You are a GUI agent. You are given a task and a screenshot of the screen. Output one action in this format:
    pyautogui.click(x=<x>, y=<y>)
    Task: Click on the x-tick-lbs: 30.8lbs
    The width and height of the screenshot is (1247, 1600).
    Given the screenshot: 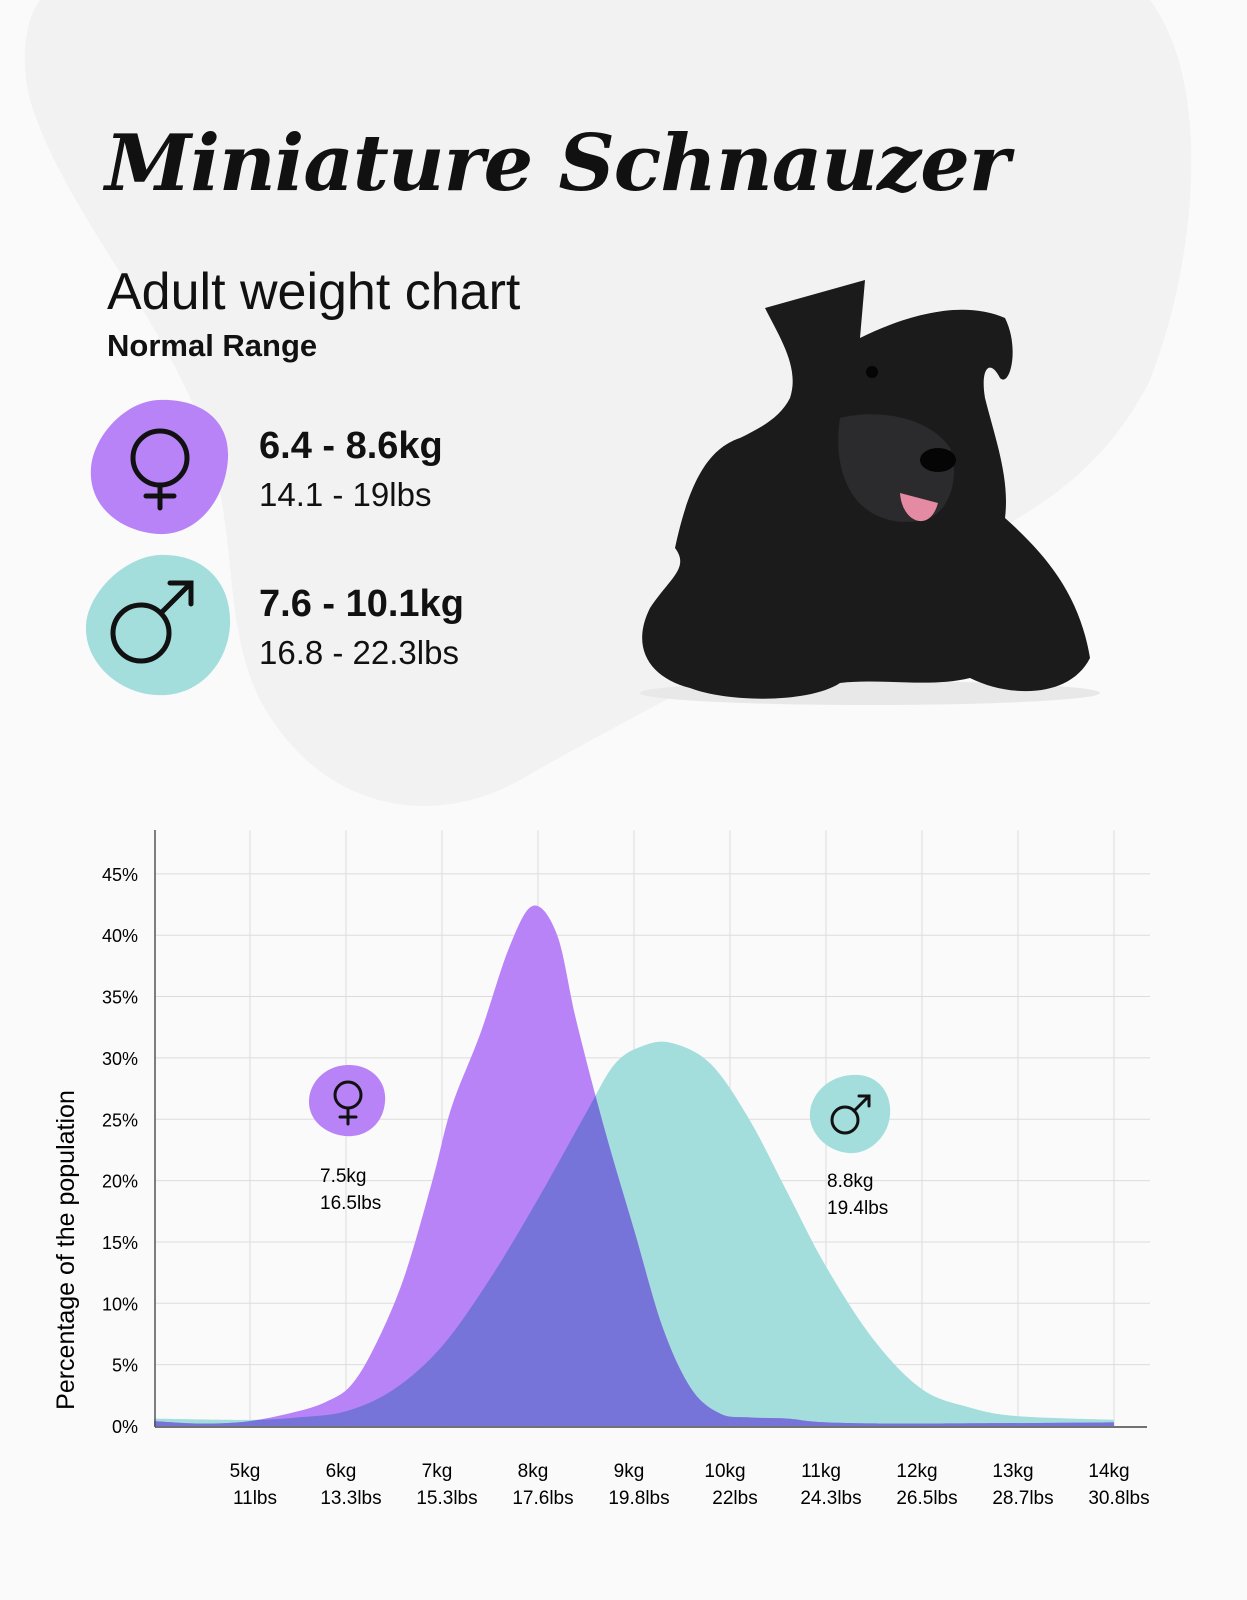 What is the action you would take?
    pyautogui.click(x=1118, y=1498)
    